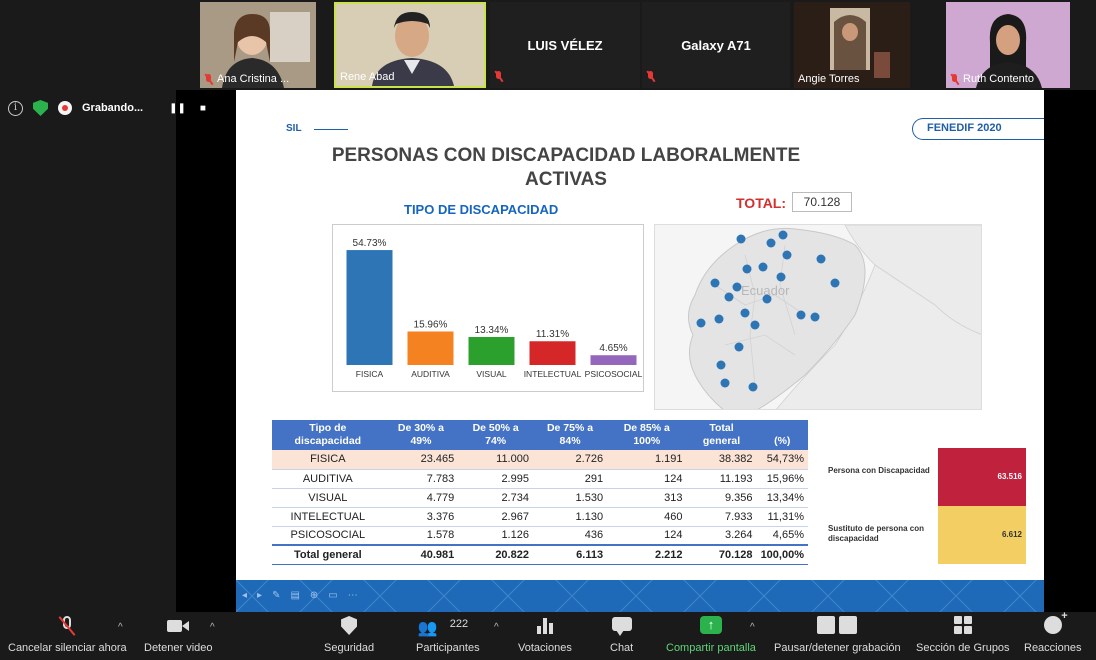  Describe the element at coordinates (647, 517) in the screenshot. I see `table-cell: 460` at that location.